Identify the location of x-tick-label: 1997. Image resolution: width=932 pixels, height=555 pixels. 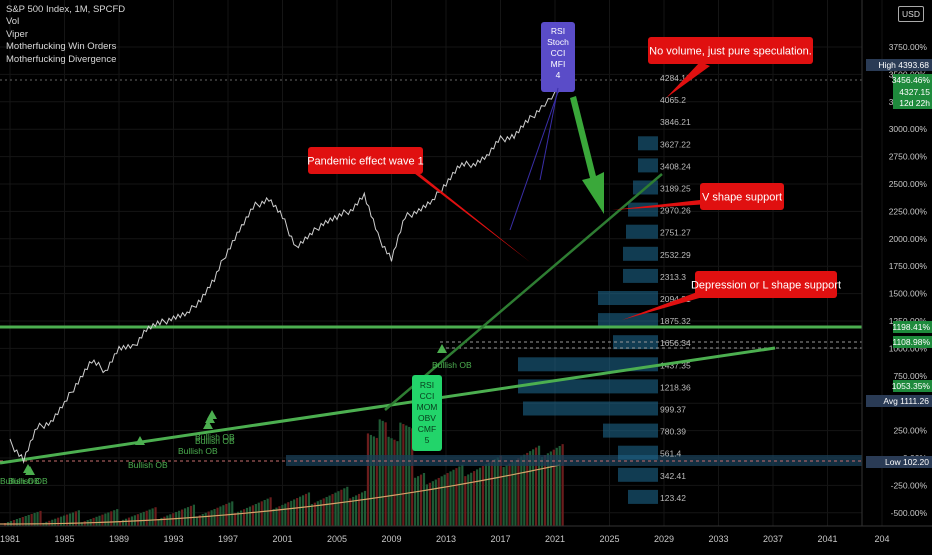
(228, 539).